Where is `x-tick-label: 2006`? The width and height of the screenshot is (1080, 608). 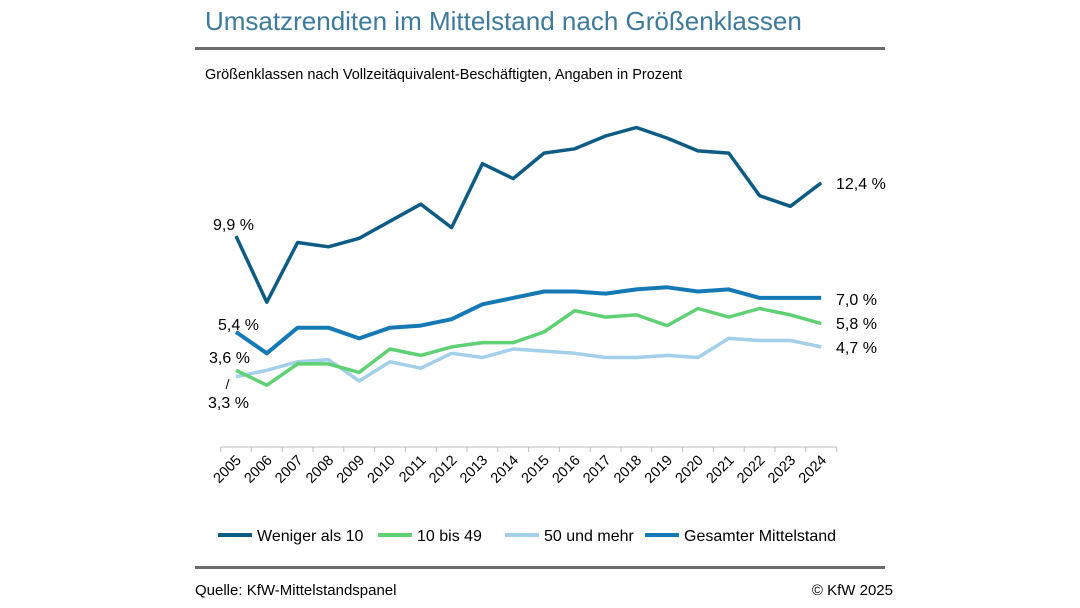
x-tick-label: 2006 is located at coordinates (258, 470).